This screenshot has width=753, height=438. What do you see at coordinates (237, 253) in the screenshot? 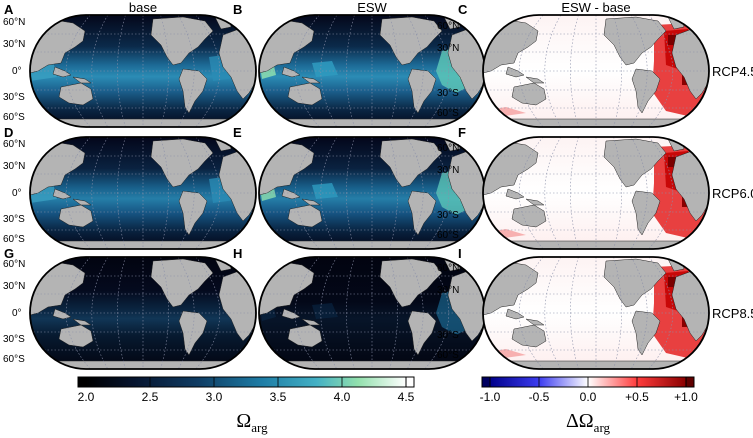
I see `panel-letter: H` at bounding box center [237, 253].